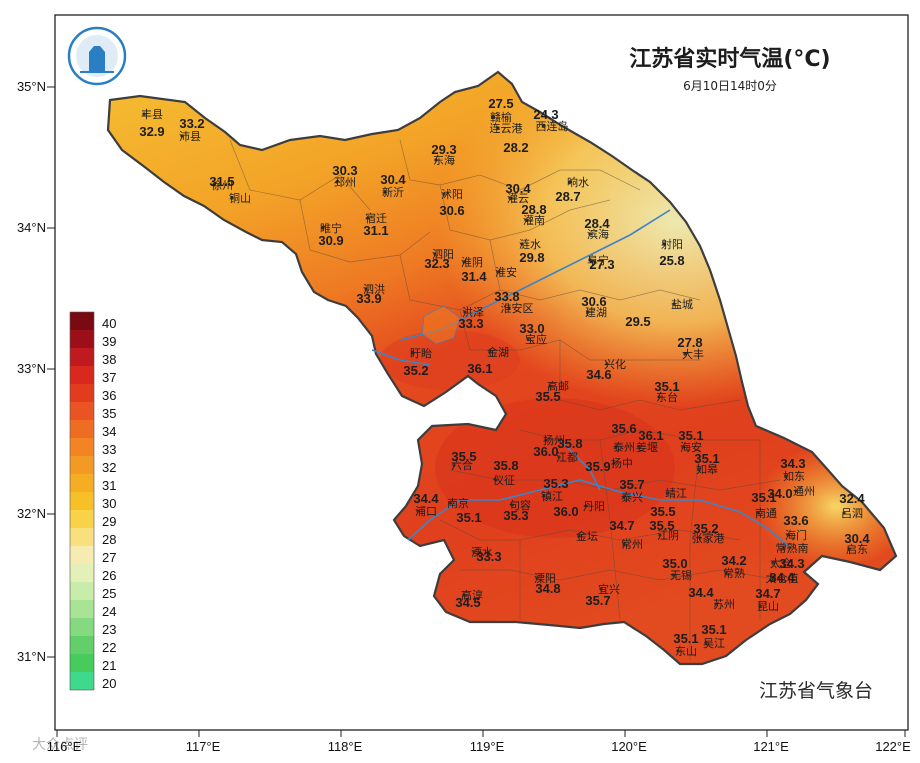  I want to click on station-name: 无锡, so click(681, 575).